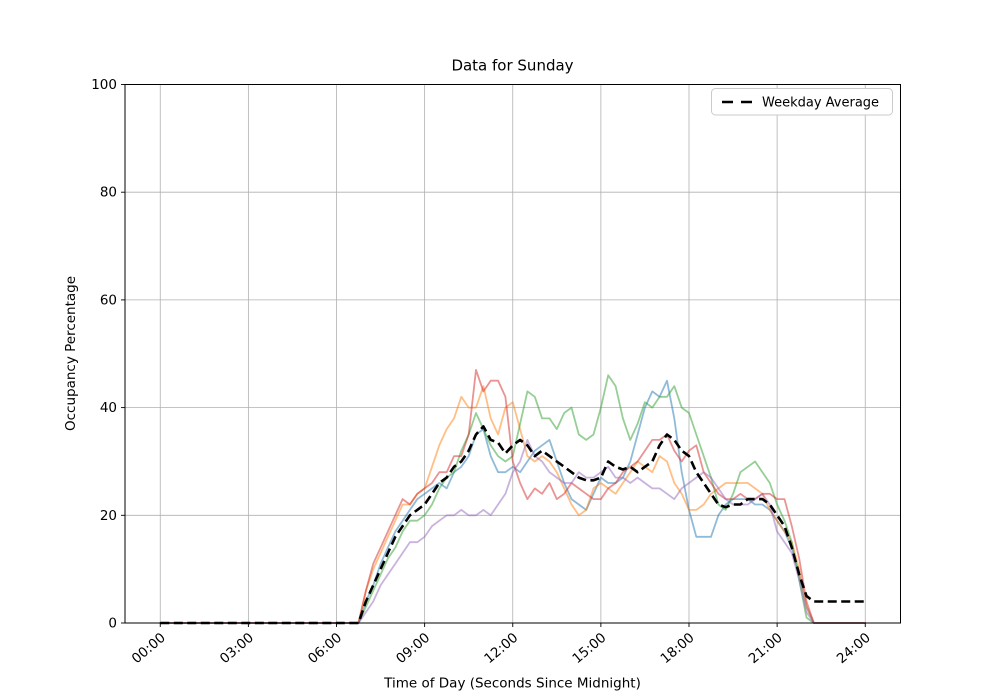 Image resolution: width=1000 pixels, height=700 pixels. Describe the element at coordinates (766, 648) in the screenshot. I see `x-tick-label: 21:00` at that location.